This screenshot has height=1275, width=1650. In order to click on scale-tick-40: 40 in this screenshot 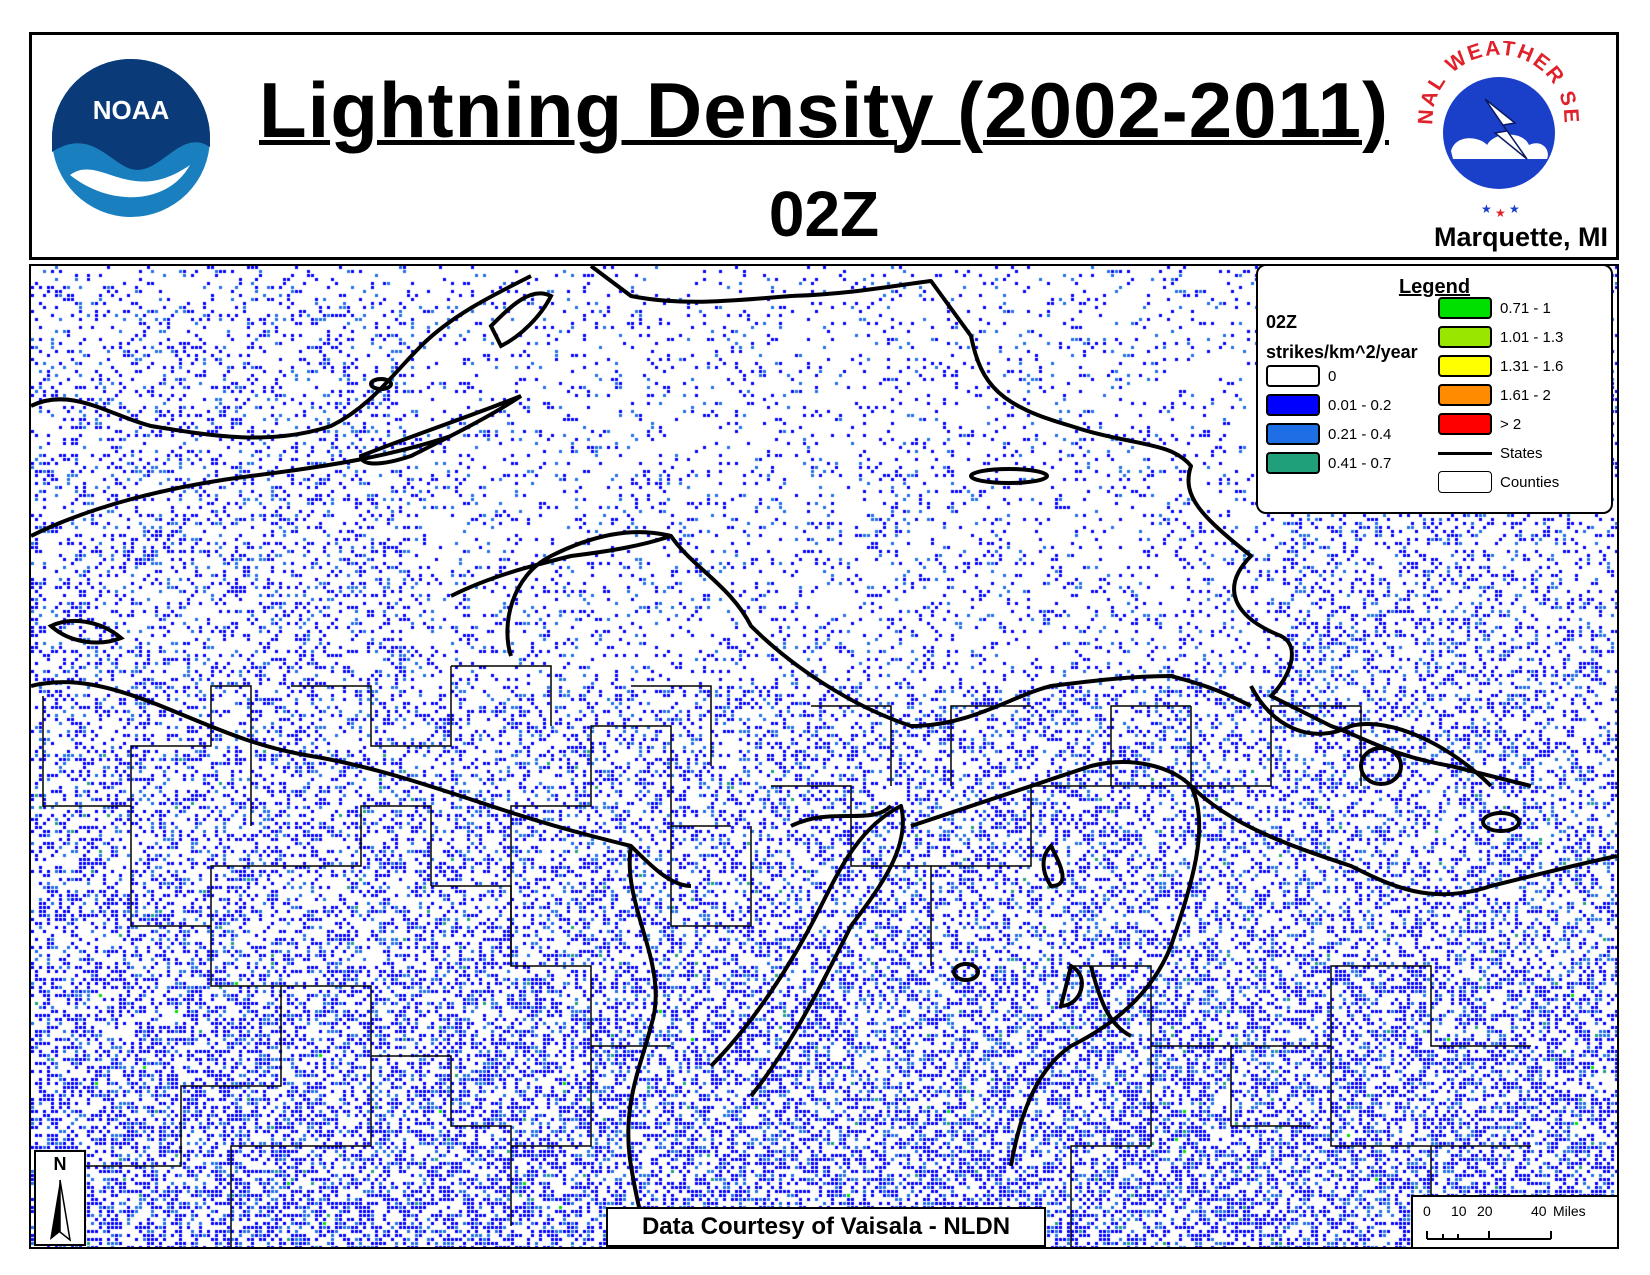, I will do `click(1539, 1211)`.